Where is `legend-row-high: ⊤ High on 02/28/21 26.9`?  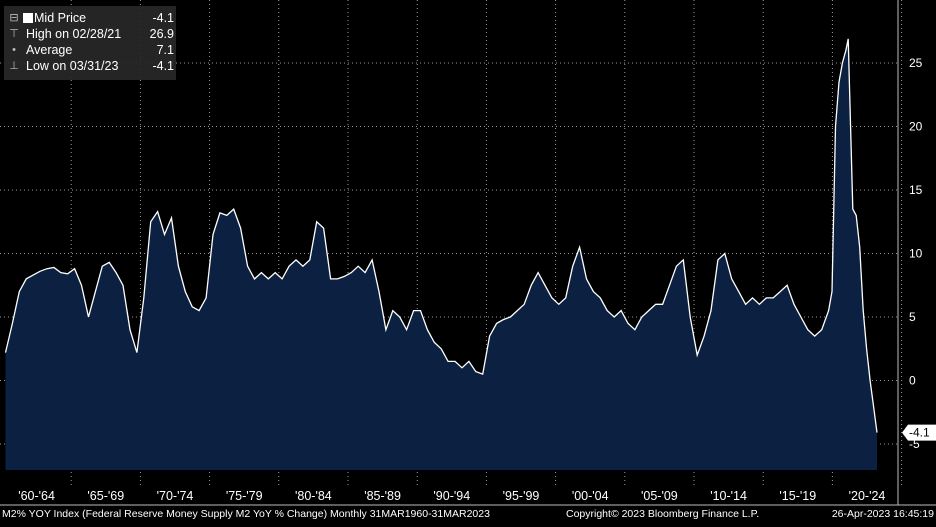
legend-row-high: ⊤ High on 02/28/21 26.9 is located at coordinates (90, 34).